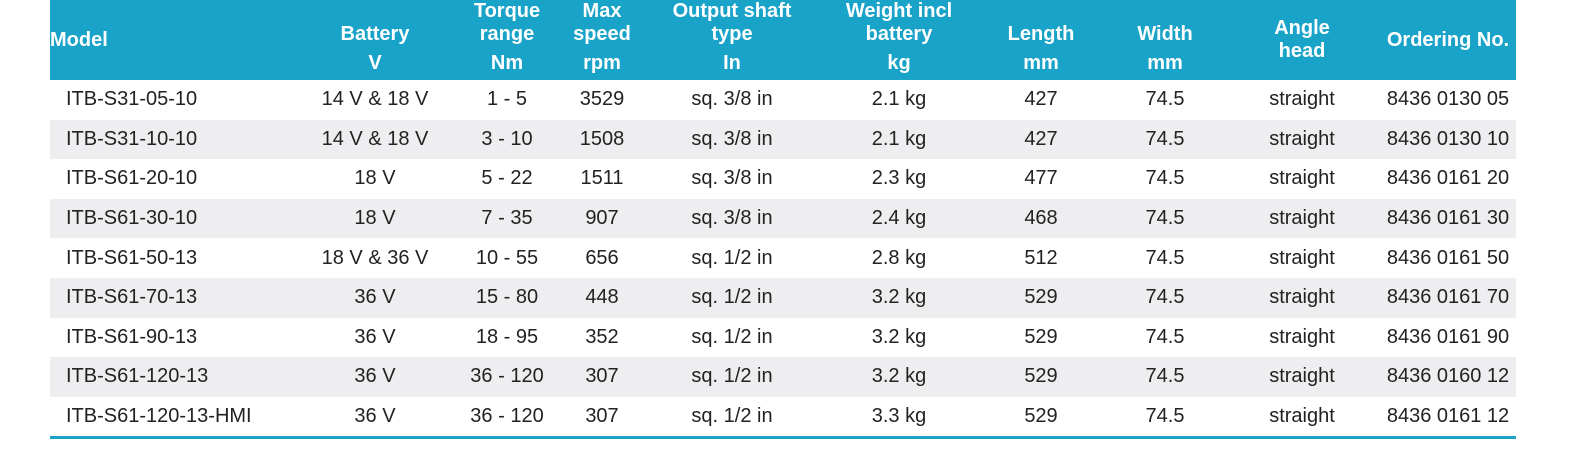 The height and width of the screenshot is (464, 1574). What do you see at coordinates (899, 34) in the screenshot?
I see `col-header-weight-line2: battery` at bounding box center [899, 34].